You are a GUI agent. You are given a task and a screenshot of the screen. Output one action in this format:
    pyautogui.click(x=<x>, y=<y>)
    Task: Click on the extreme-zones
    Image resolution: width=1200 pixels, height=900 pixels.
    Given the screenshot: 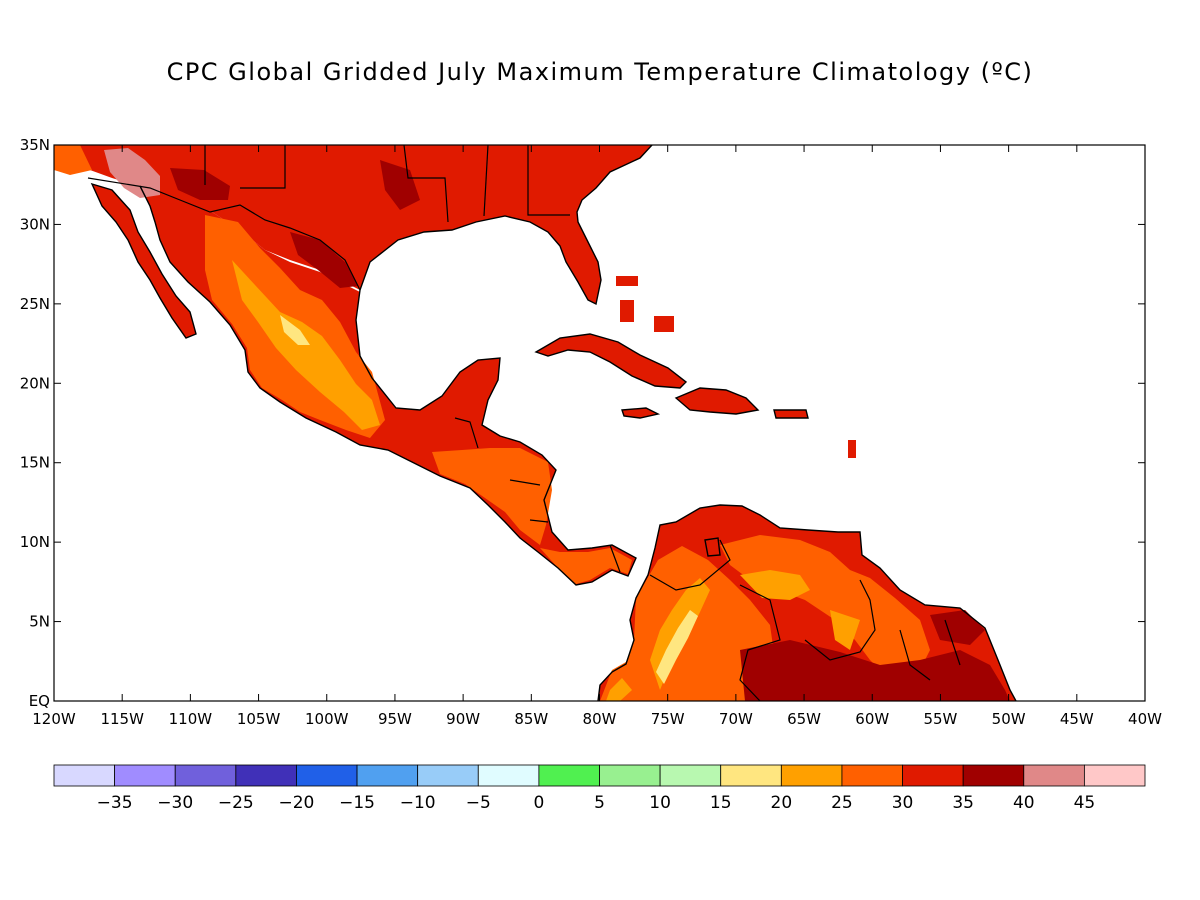 What is the action you would take?
    pyautogui.click(x=132, y=173)
    